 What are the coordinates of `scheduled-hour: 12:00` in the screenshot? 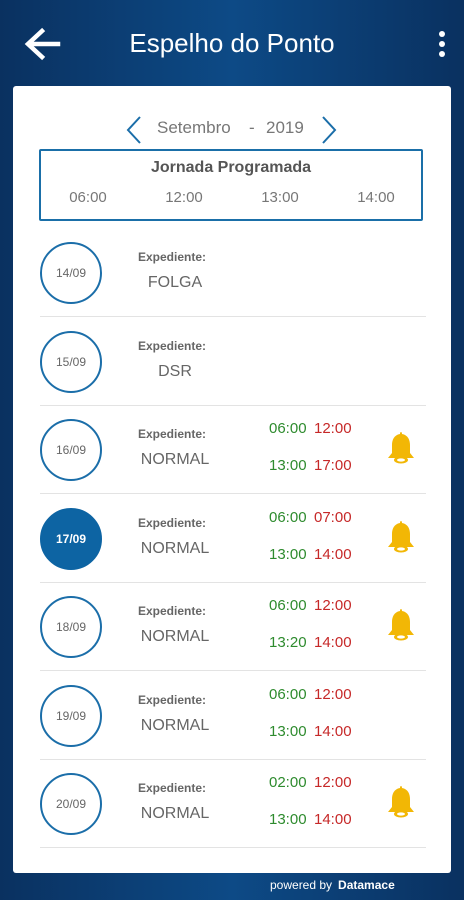 It's located at (184, 197).